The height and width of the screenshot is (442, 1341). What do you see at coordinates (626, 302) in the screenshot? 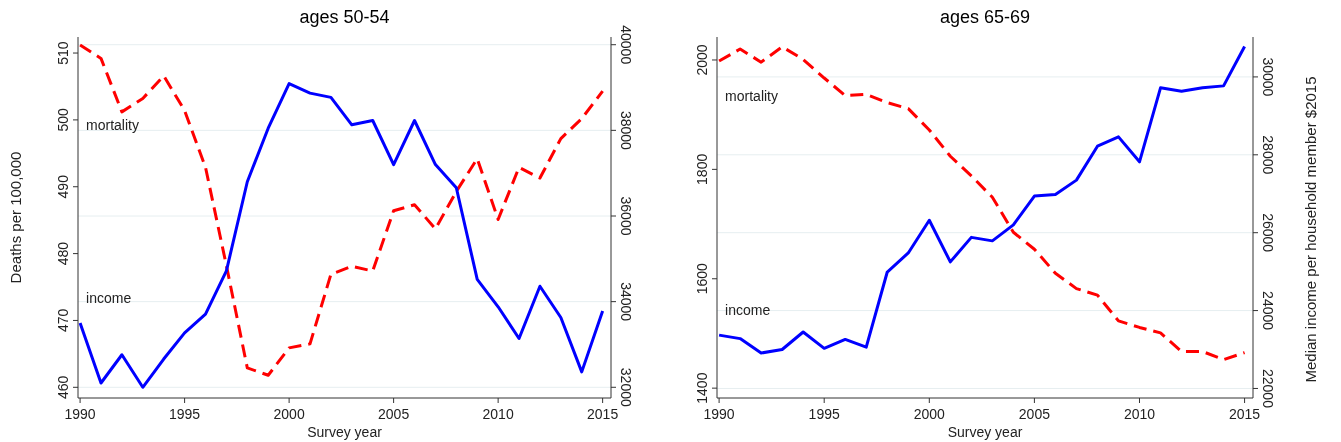
I see `y2-tick-label: 34000` at bounding box center [626, 302].